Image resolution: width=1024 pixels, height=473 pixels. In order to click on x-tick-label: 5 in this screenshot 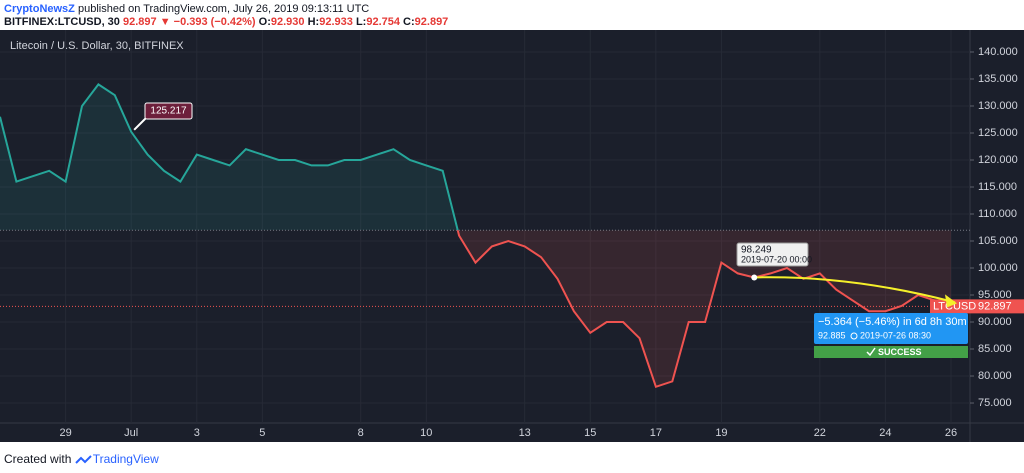, I will do `click(262, 433)`.